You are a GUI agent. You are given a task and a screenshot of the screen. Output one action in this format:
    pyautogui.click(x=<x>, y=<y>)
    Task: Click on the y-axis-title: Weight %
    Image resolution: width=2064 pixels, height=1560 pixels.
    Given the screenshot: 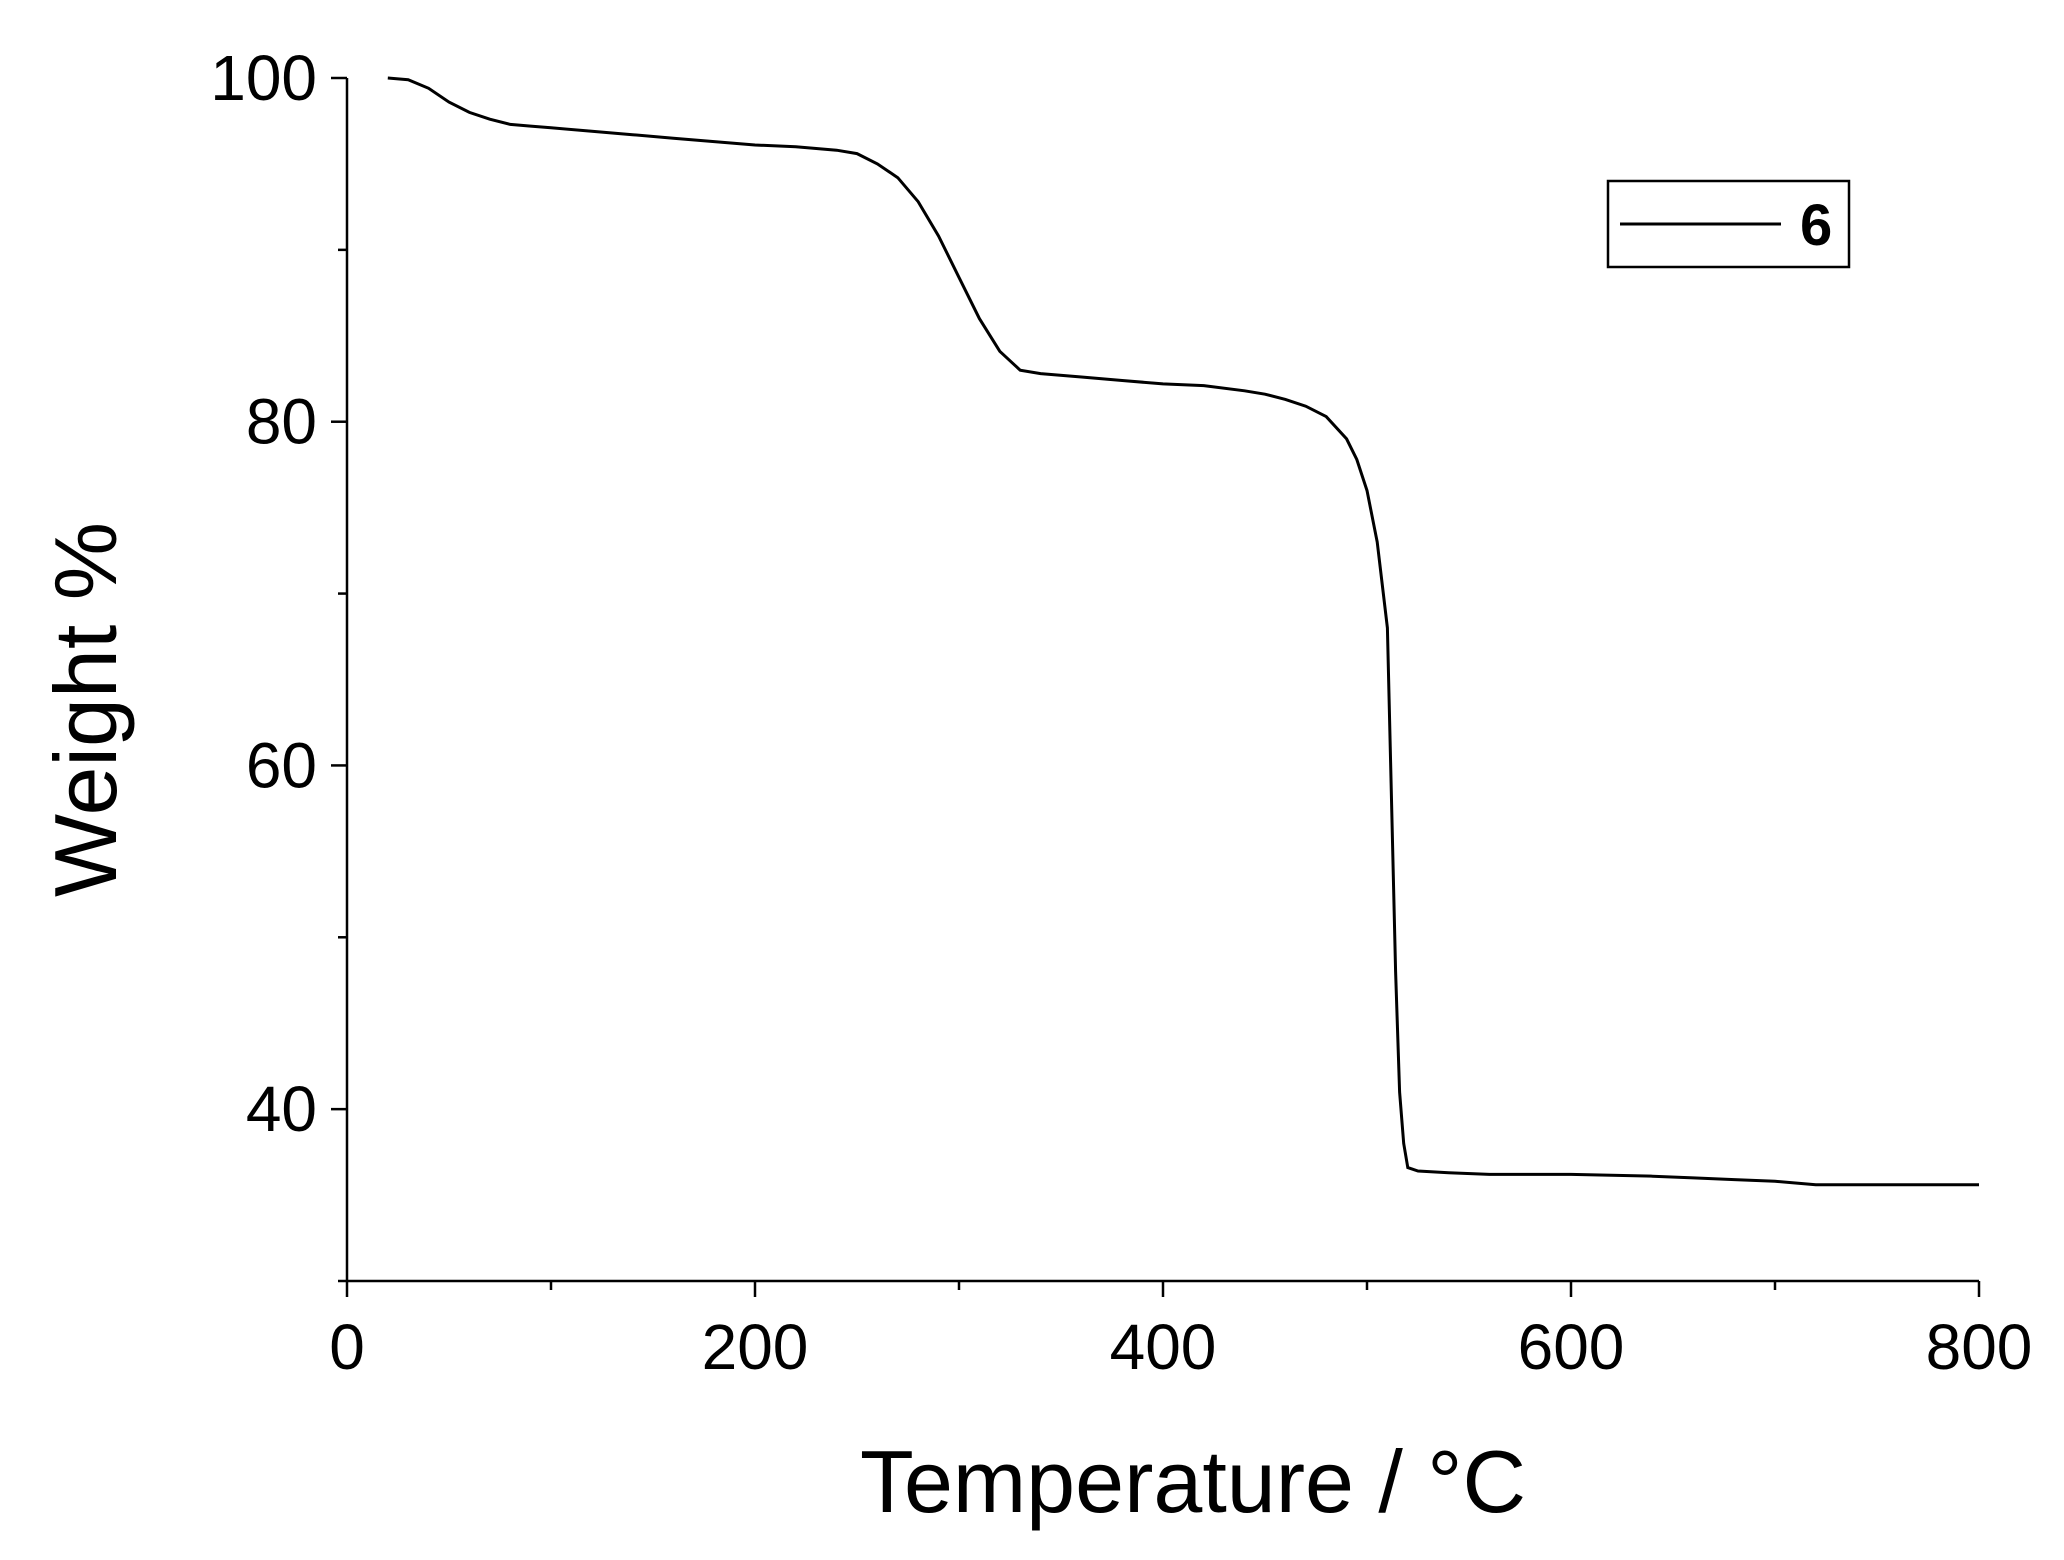 What is the action you would take?
    pyautogui.click(x=85, y=709)
    